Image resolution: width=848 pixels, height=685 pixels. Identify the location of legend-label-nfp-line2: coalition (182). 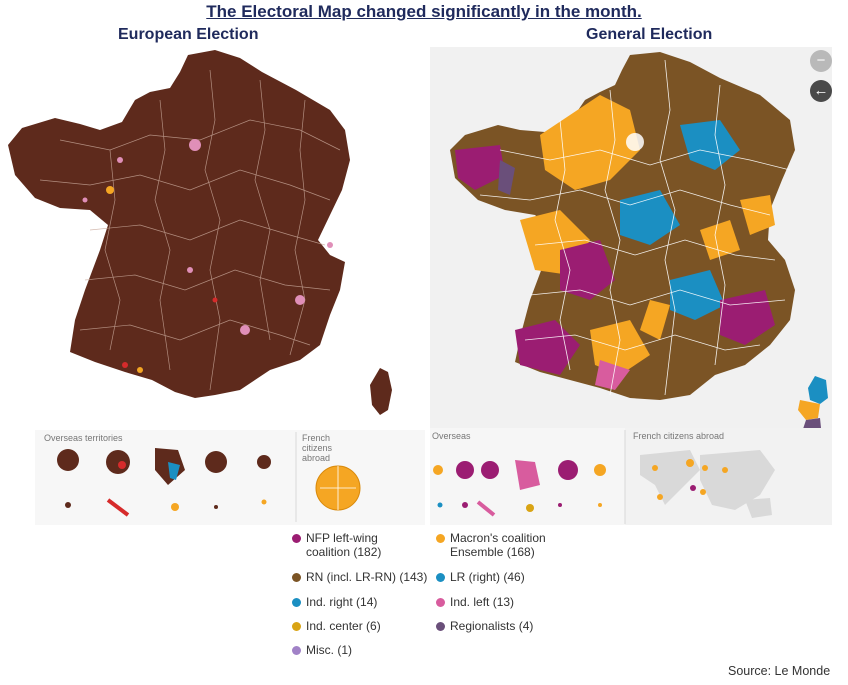
(344, 552).